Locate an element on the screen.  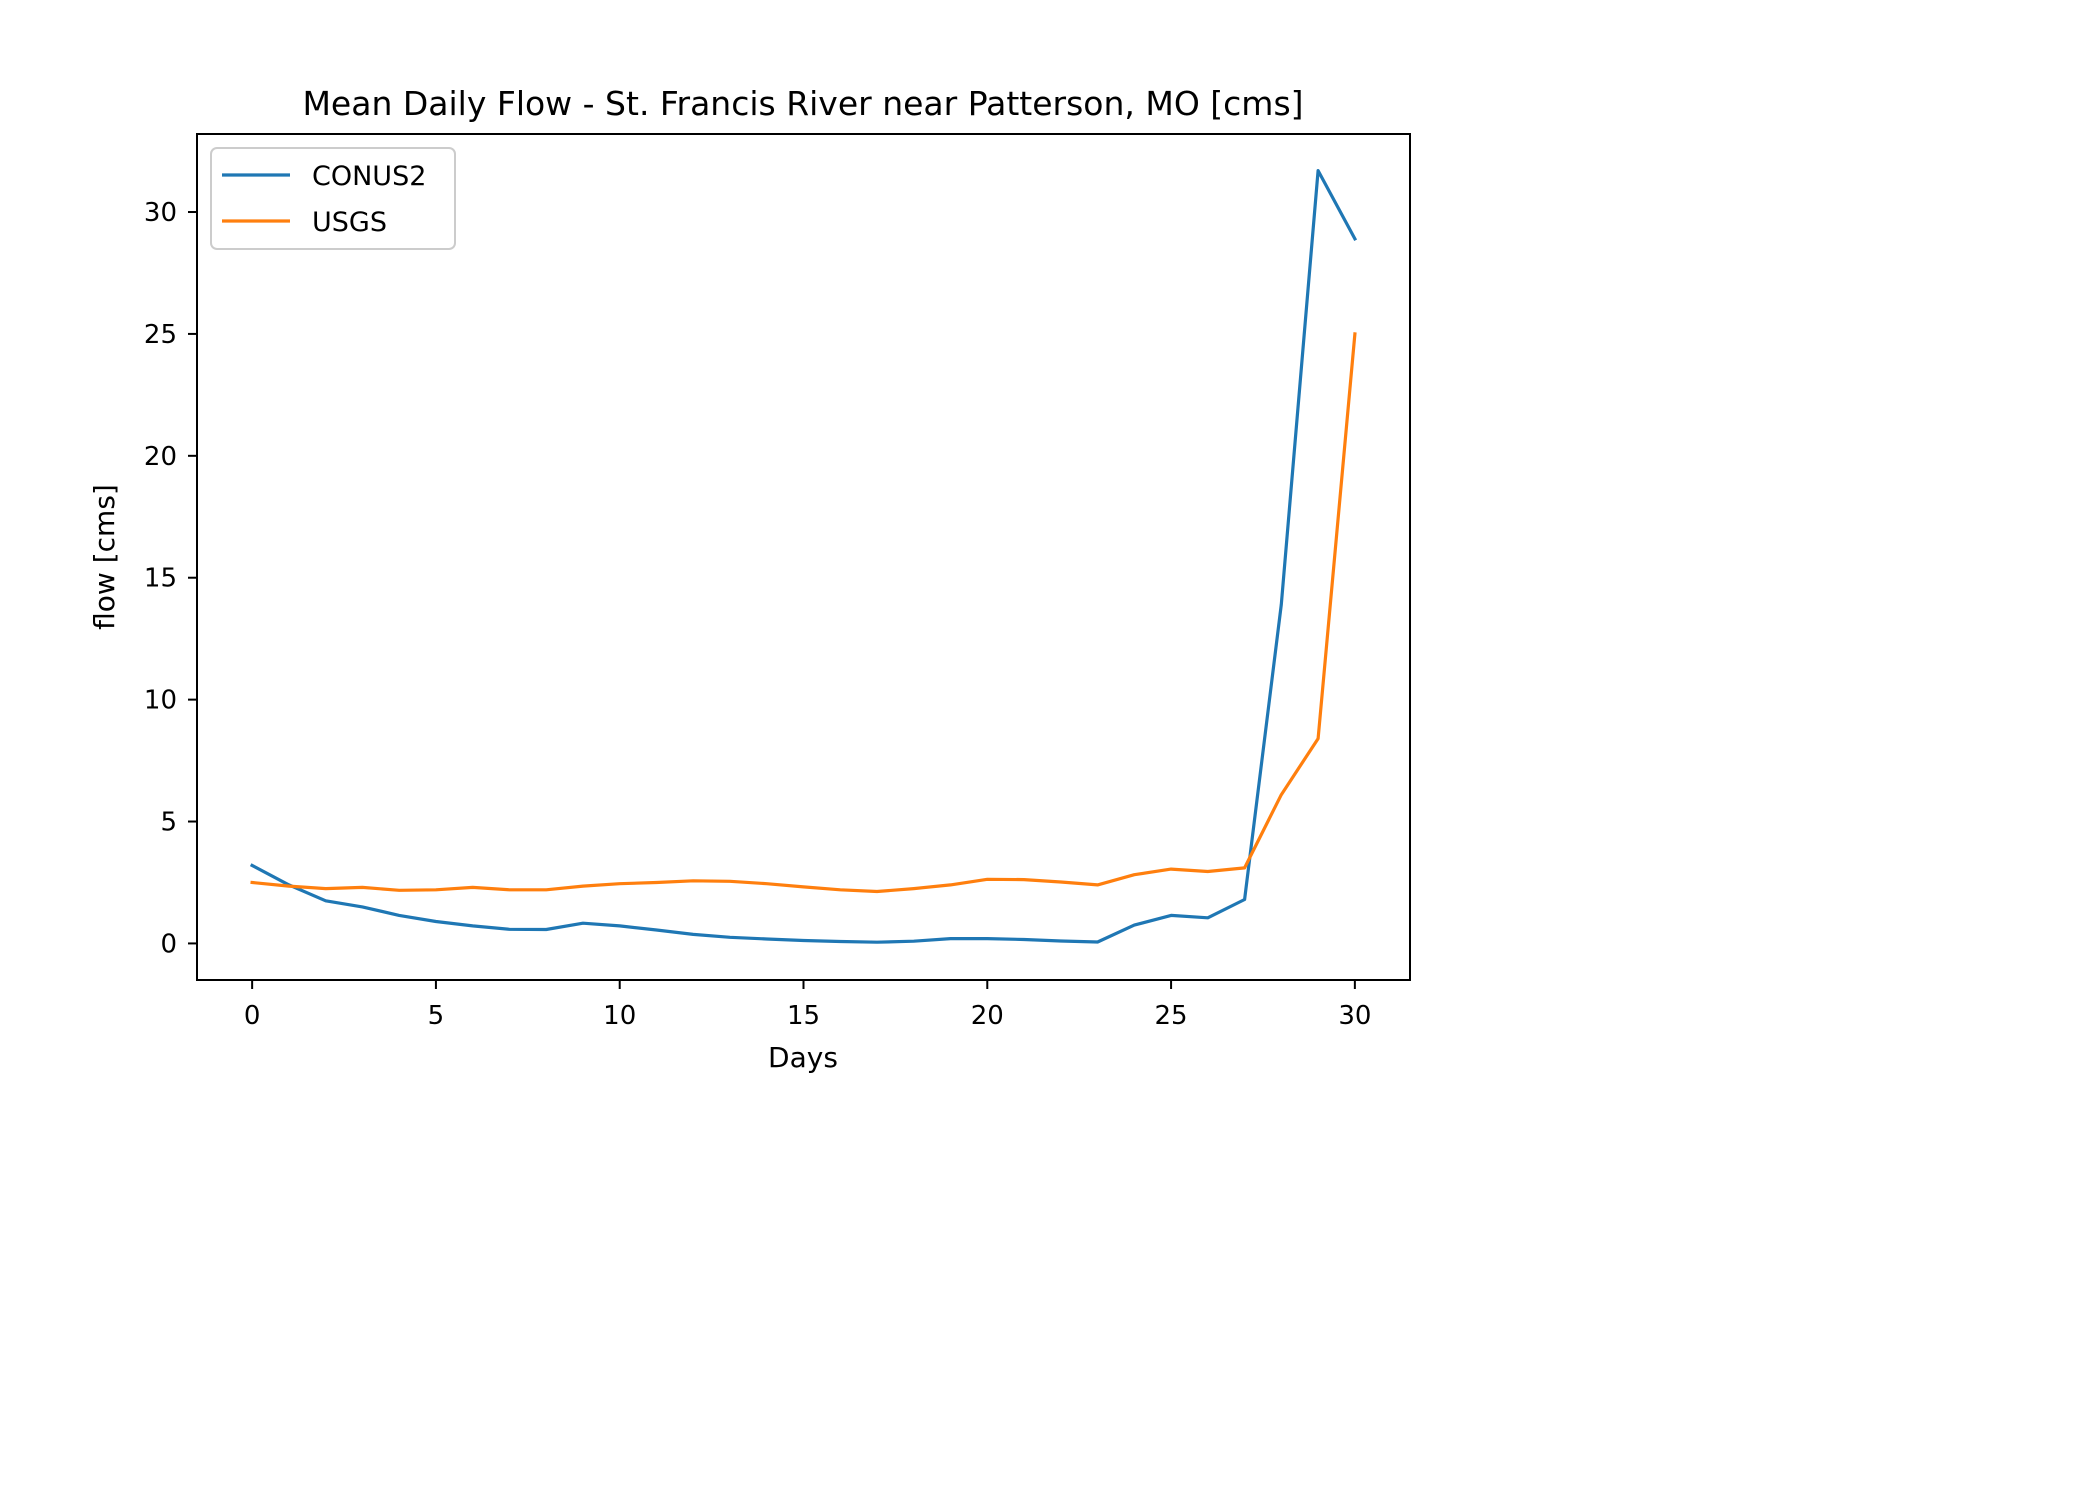
y-tick-label: 20 is located at coordinates (160, 457).